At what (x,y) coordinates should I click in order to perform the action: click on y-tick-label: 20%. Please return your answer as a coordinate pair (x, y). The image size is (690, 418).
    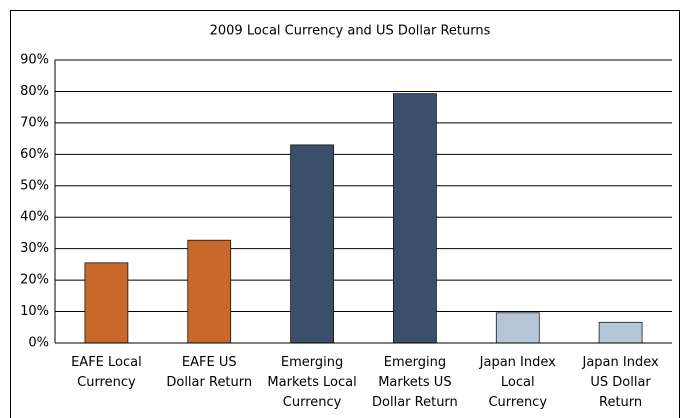
    Looking at the image, I should click on (34, 280).